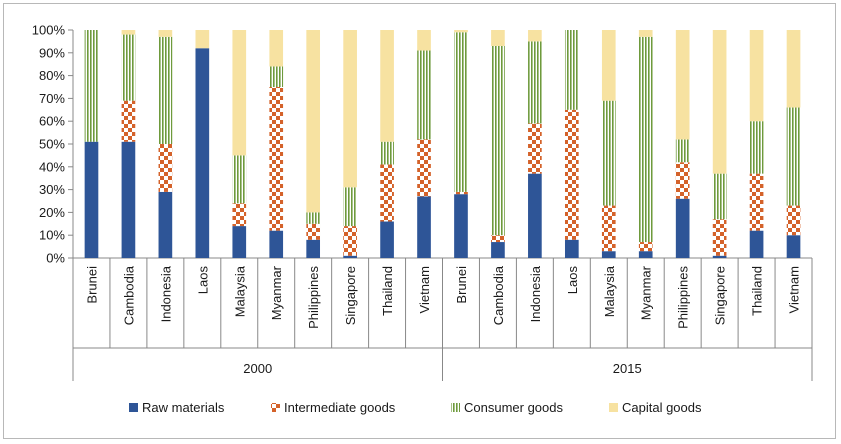 This screenshot has height=444, width=841. What do you see at coordinates (55, 258) in the screenshot?
I see `y-tick-label: 0%` at bounding box center [55, 258].